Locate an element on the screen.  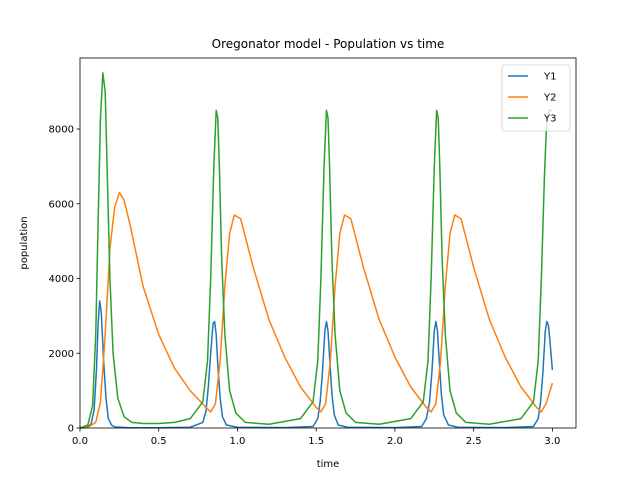
y-tick-label: 0 is located at coordinates (71, 429).